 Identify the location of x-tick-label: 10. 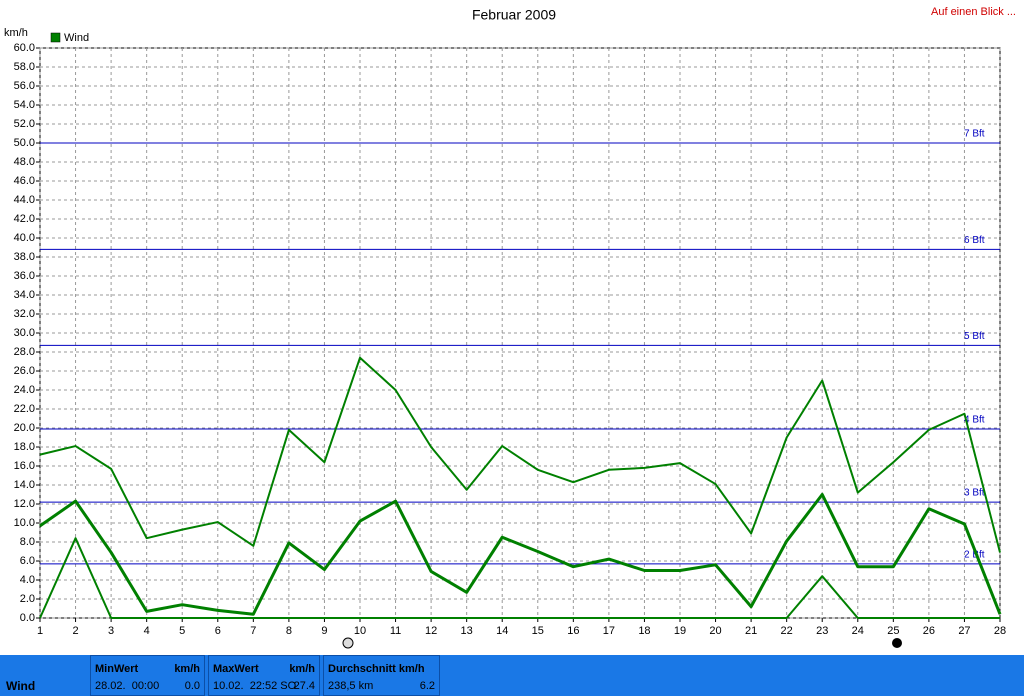
(360, 631).